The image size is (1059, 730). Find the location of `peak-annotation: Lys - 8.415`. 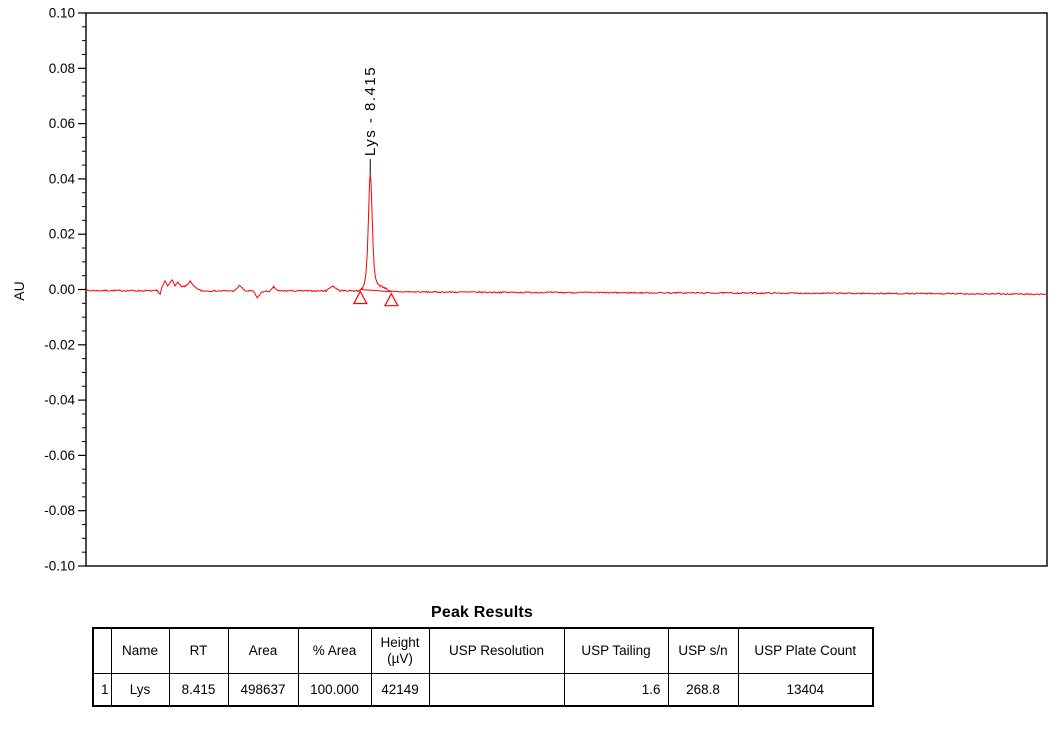

peak-annotation: Lys - 8.415 is located at coordinates (370, 111).